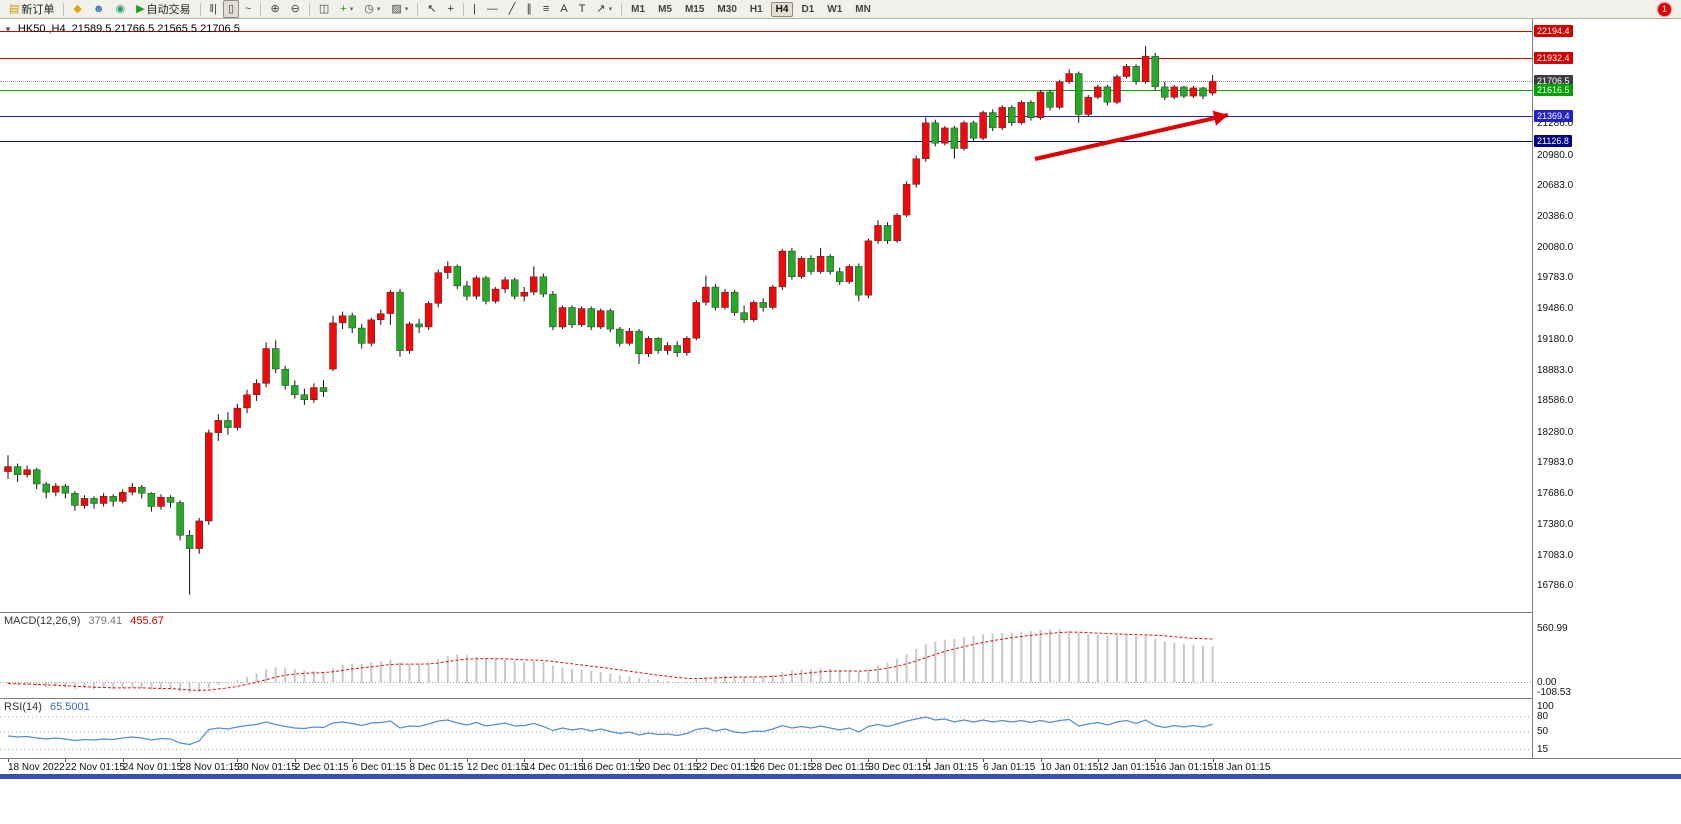 This screenshot has height=824, width=1681. I want to click on time-label: 28 Dec 01:15, so click(841, 767).